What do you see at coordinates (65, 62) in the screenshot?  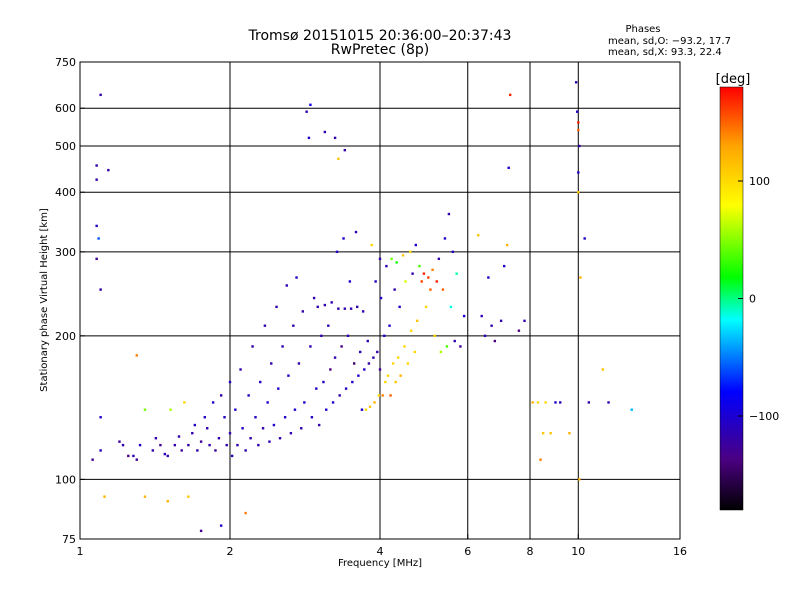 I see `y-tick-label: 750` at bounding box center [65, 62].